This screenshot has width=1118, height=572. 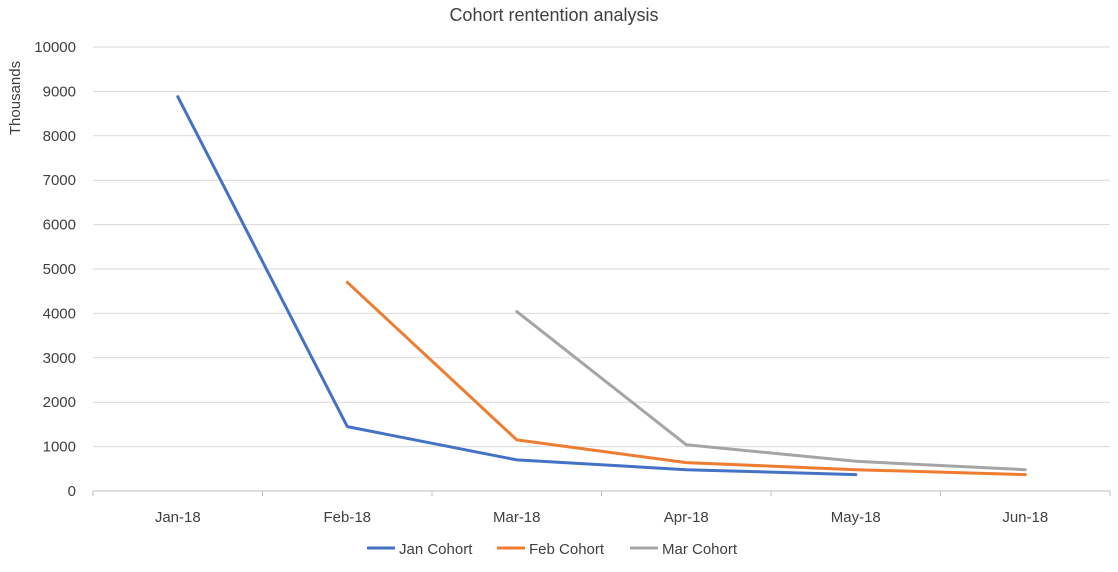 What do you see at coordinates (59, 402) in the screenshot?
I see `y-tick-label: 2000` at bounding box center [59, 402].